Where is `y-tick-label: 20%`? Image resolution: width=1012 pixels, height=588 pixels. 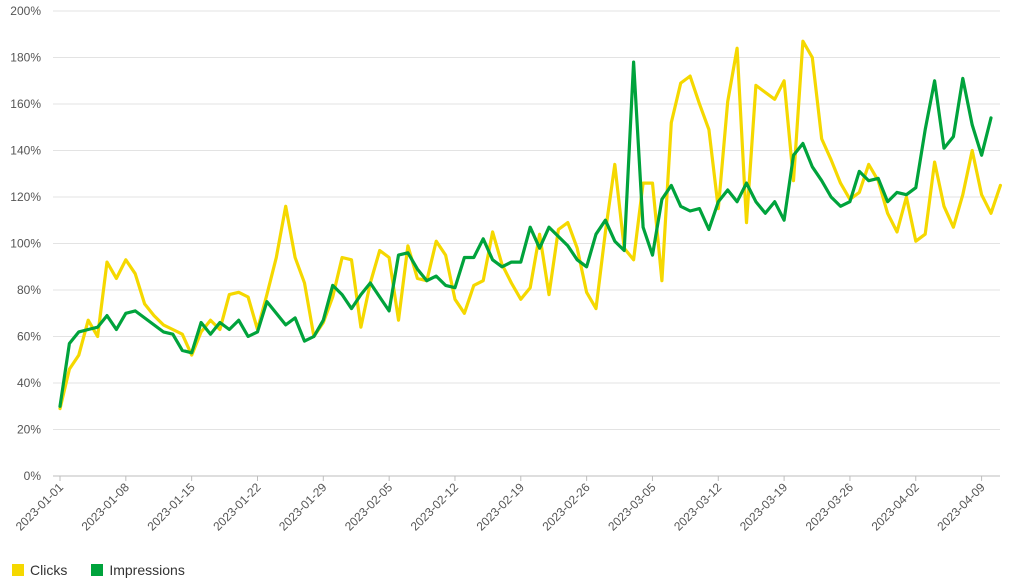
y-tick-label: 20% is located at coordinates (29, 430).